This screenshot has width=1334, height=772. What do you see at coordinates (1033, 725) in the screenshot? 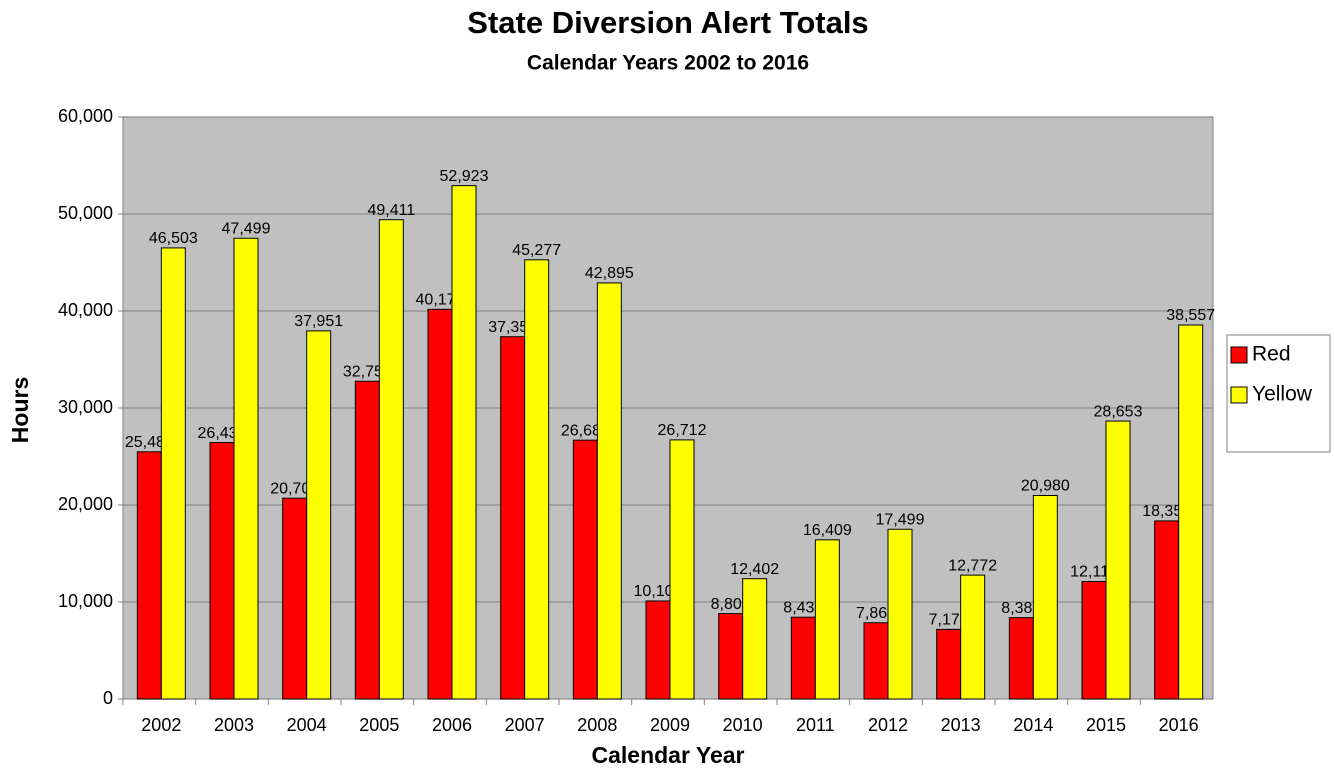
I see `x-tick-label: 2014` at bounding box center [1033, 725].